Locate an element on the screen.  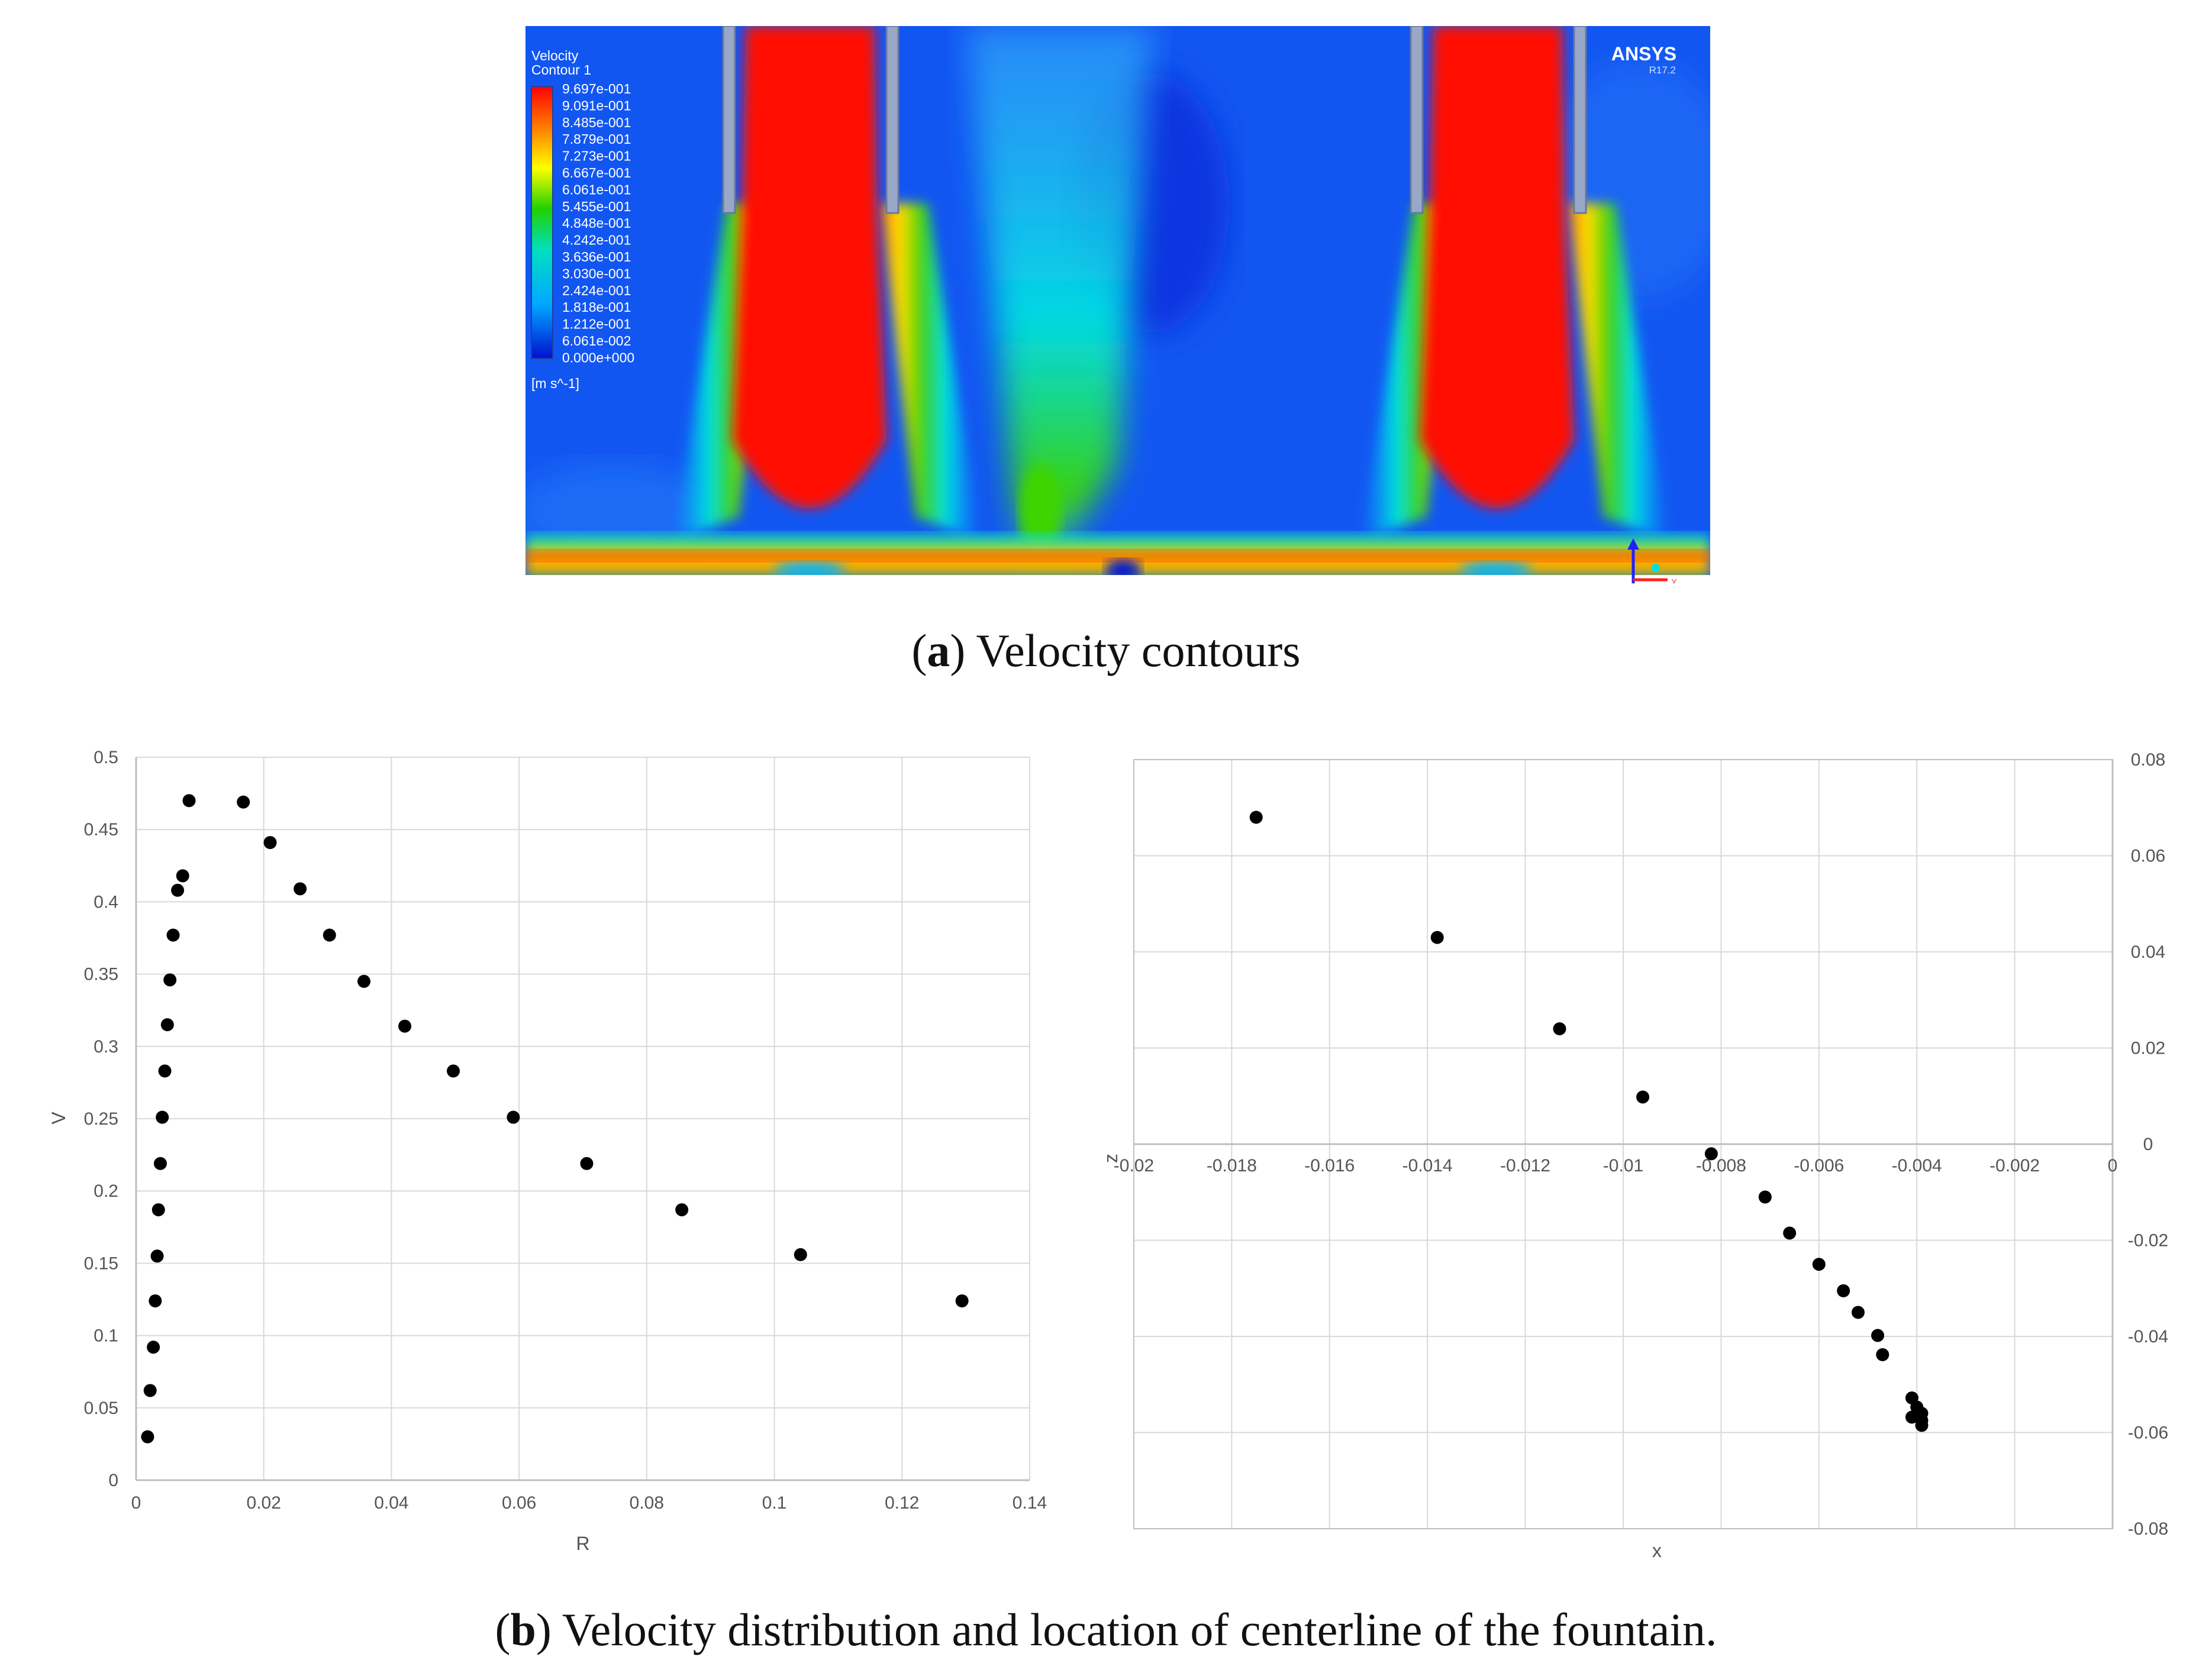
x-axis-title: R is located at coordinates (582, 1543).